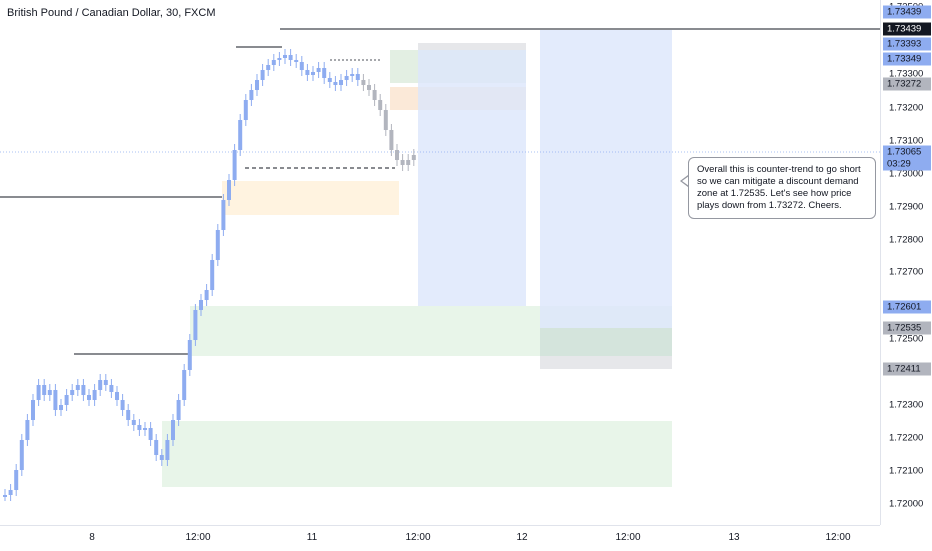  What do you see at coordinates (907, 152) in the screenshot?
I see `price-label-current: 1.73065` at bounding box center [907, 152].